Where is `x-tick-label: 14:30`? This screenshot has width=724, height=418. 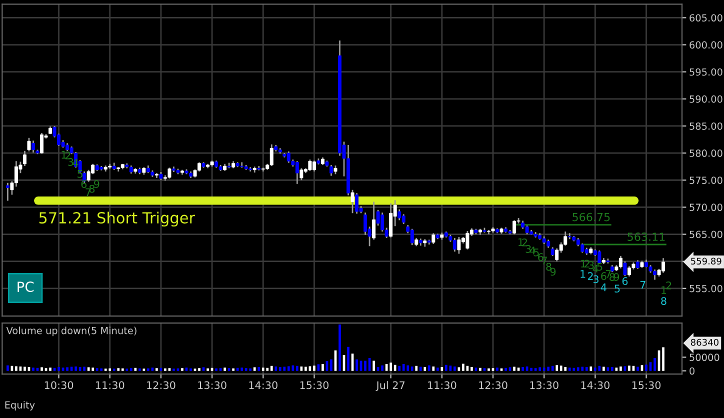 x-tick-label: 14:30 is located at coordinates (263, 385).